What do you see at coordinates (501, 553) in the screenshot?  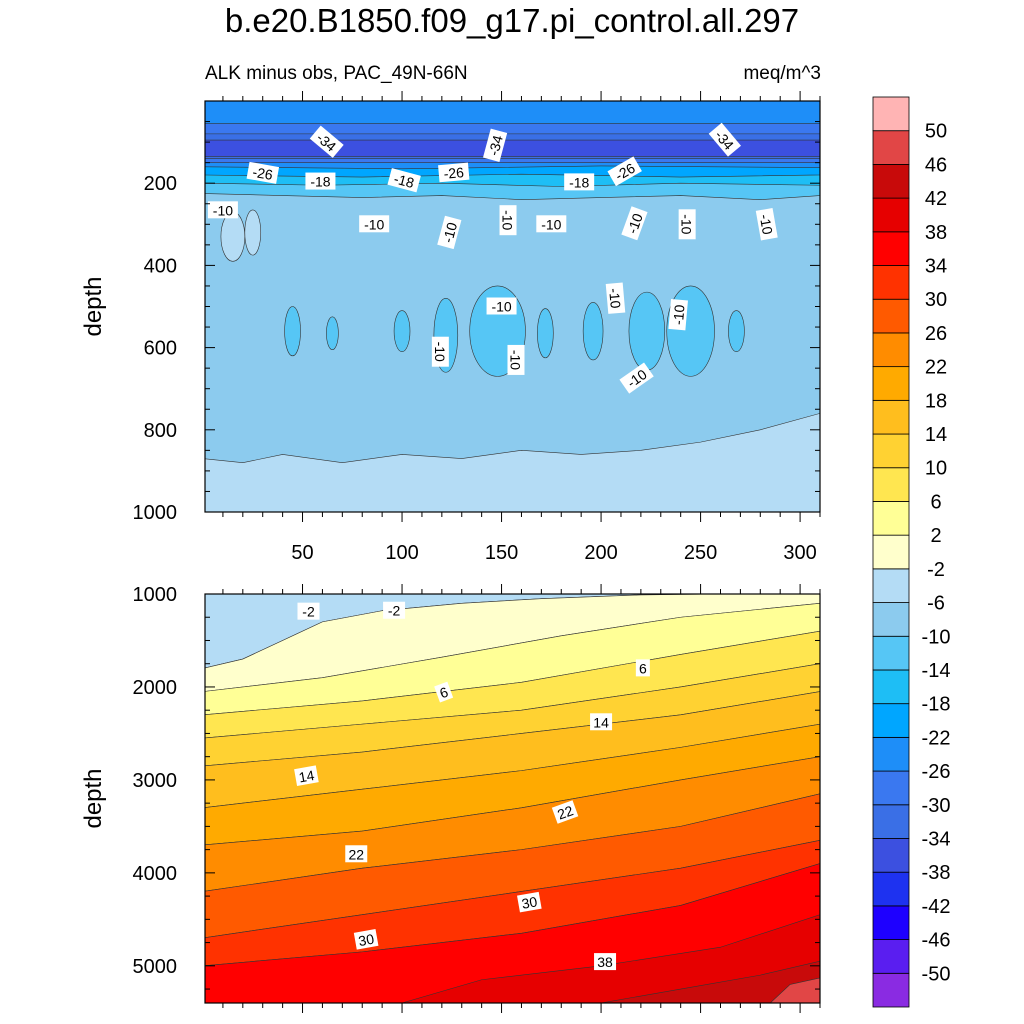 I see `upper-x-tick-label: 150` at bounding box center [501, 553].